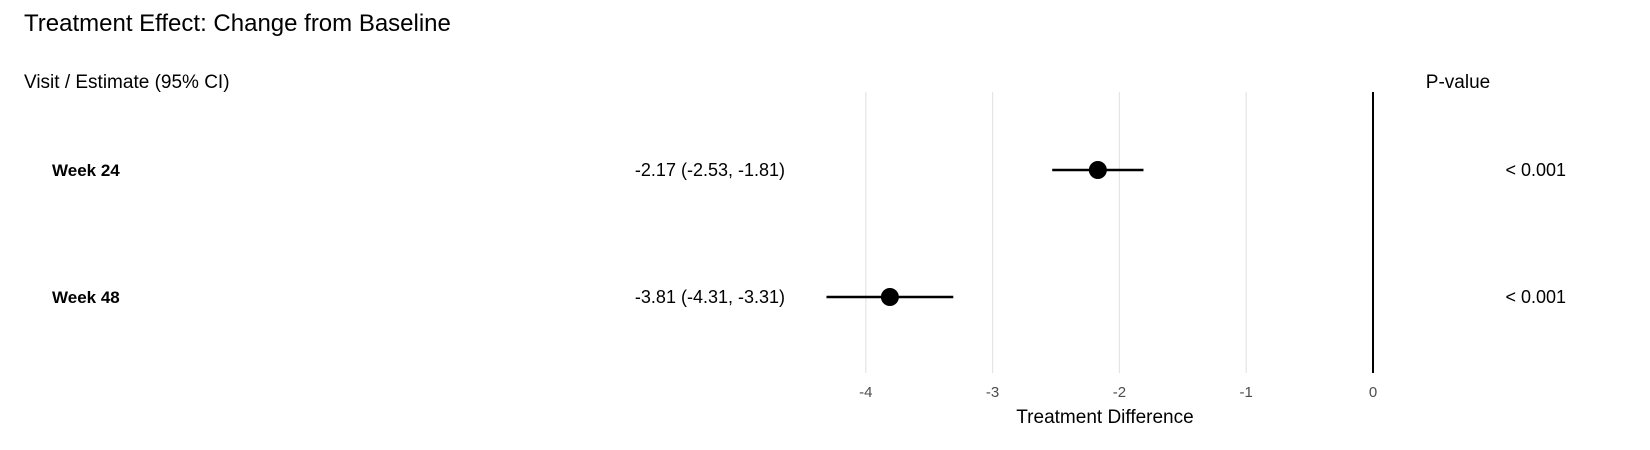 This screenshot has width=1650, height=450. What do you see at coordinates (86, 170) in the screenshot?
I see `row-label: Week 24` at bounding box center [86, 170].